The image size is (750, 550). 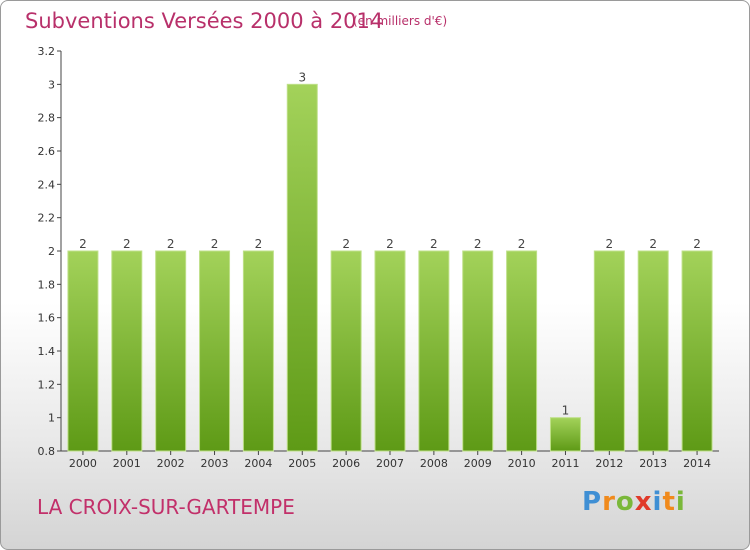 I want to click on y-tick-label: 0.8, so click(x=47, y=451).